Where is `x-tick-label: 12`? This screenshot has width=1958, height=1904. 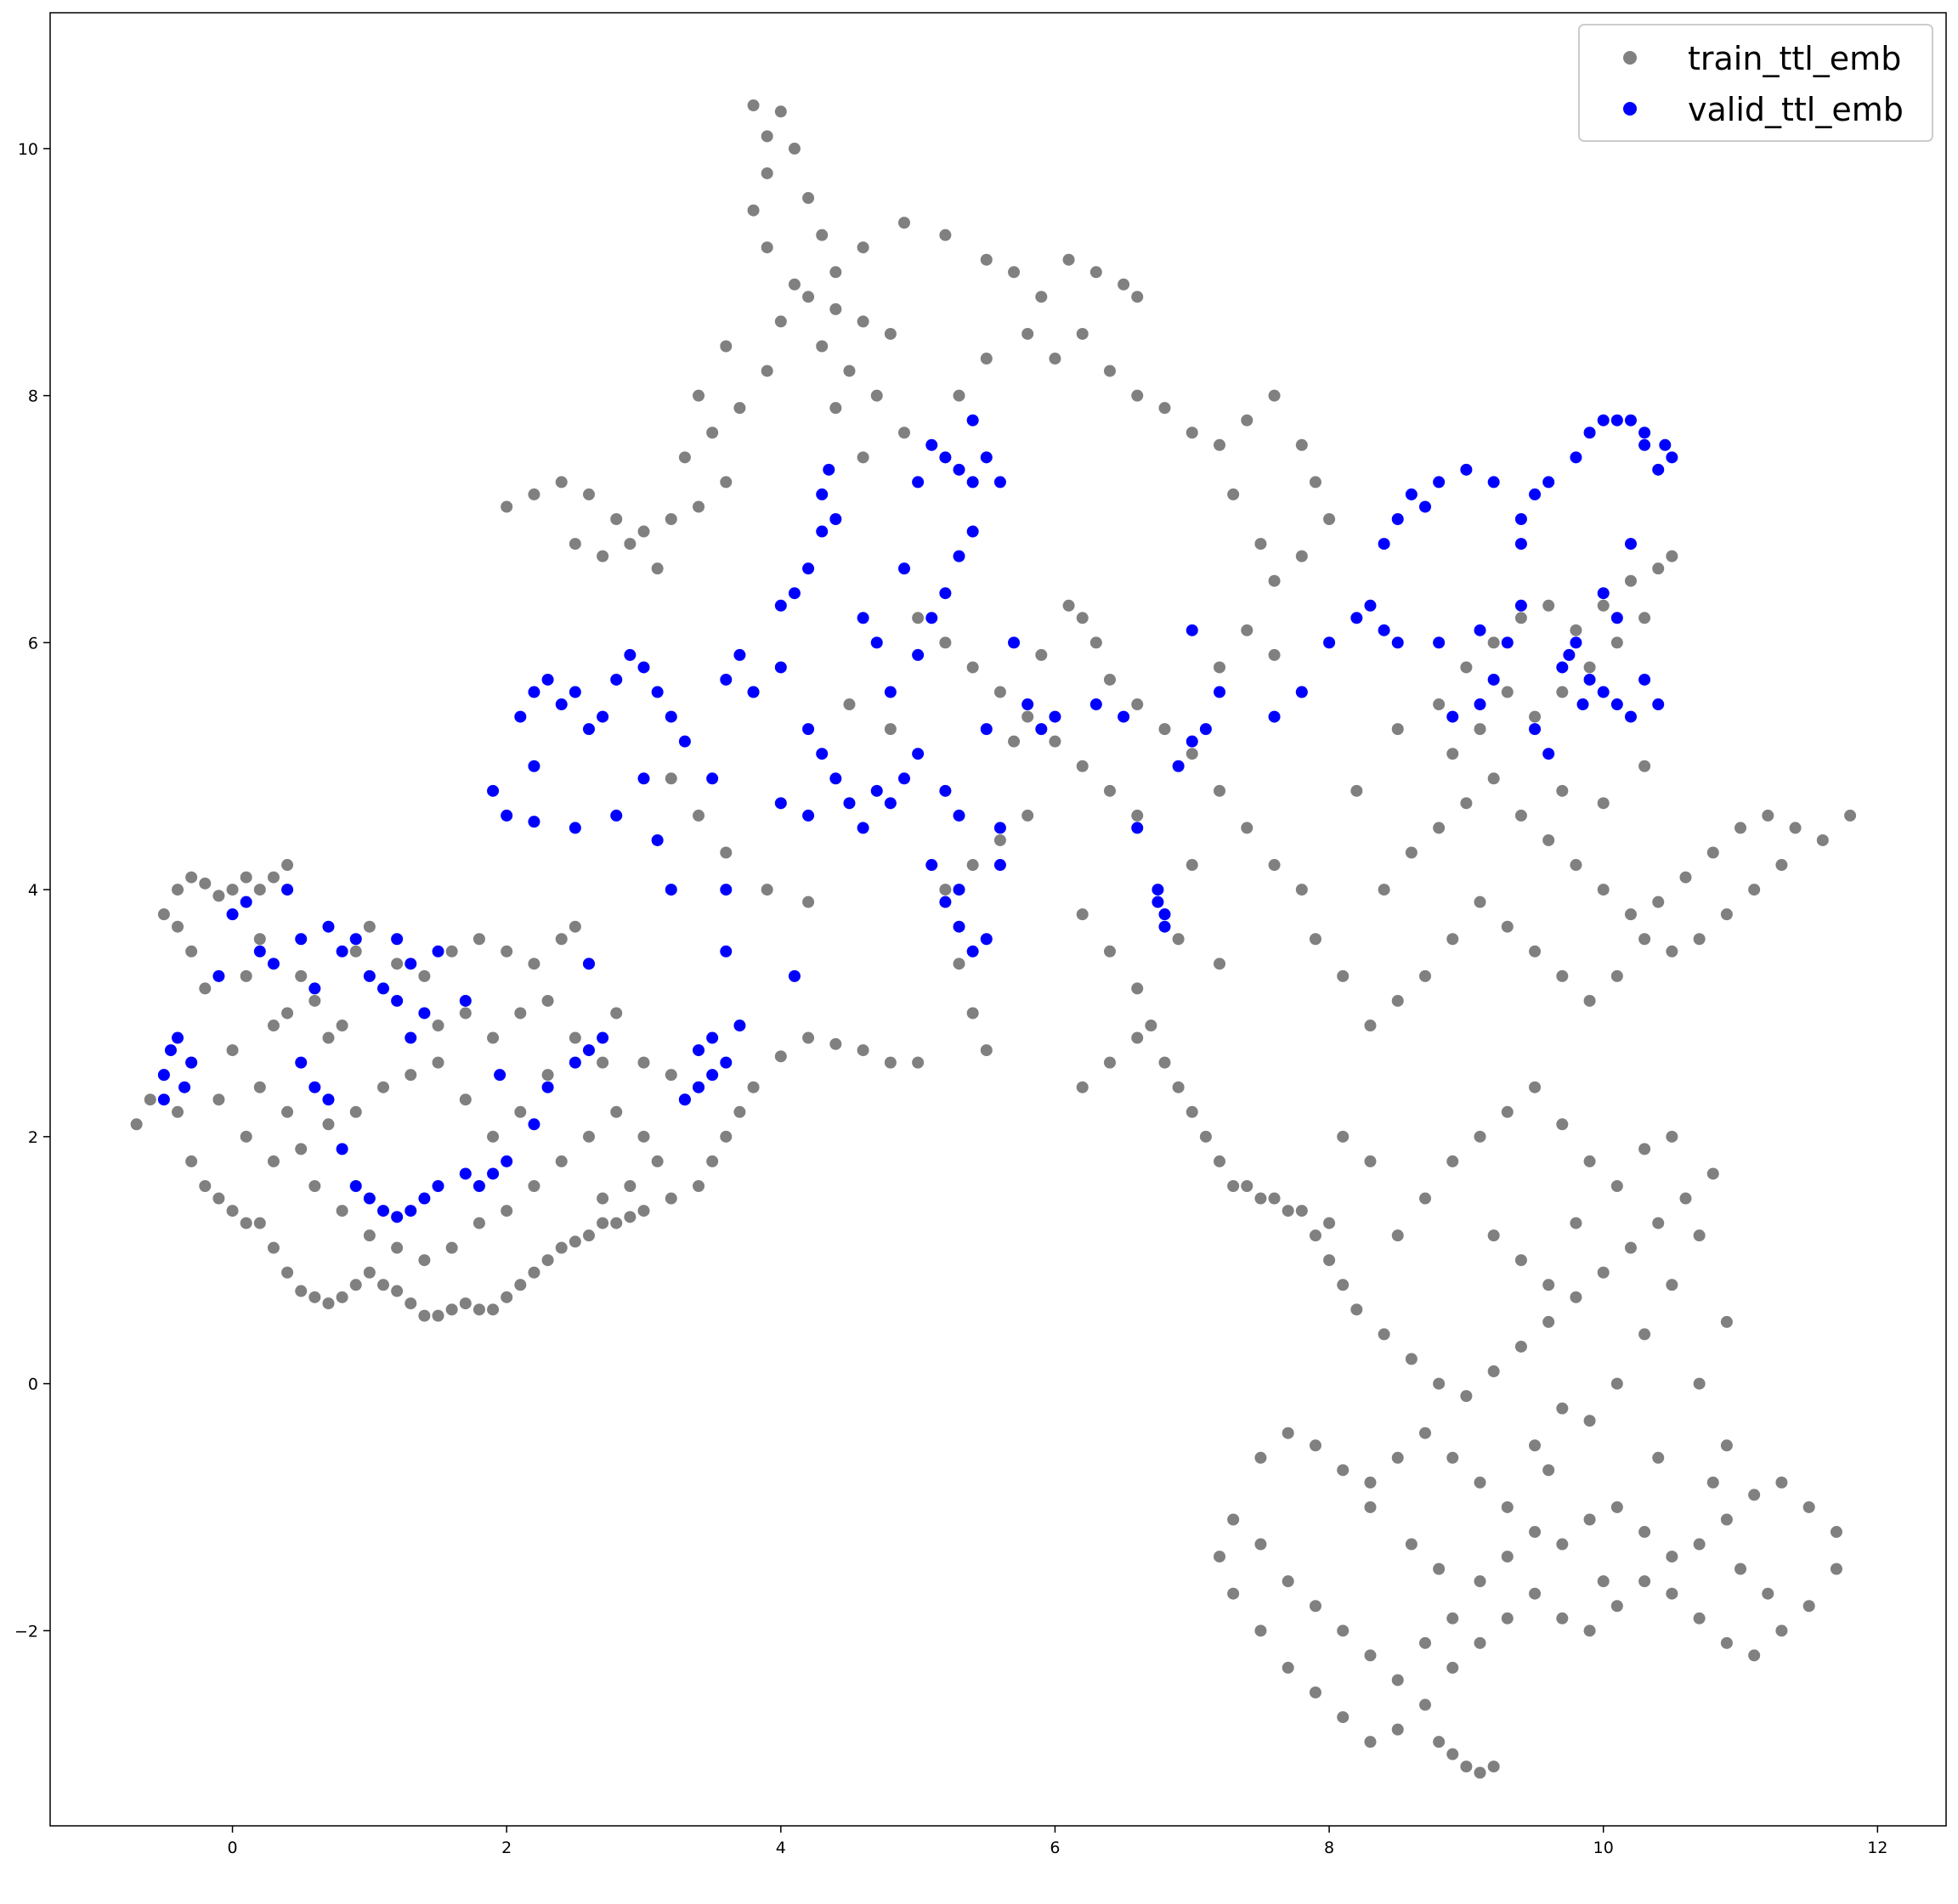
x-tick-label: 12 is located at coordinates (1877, 1848).